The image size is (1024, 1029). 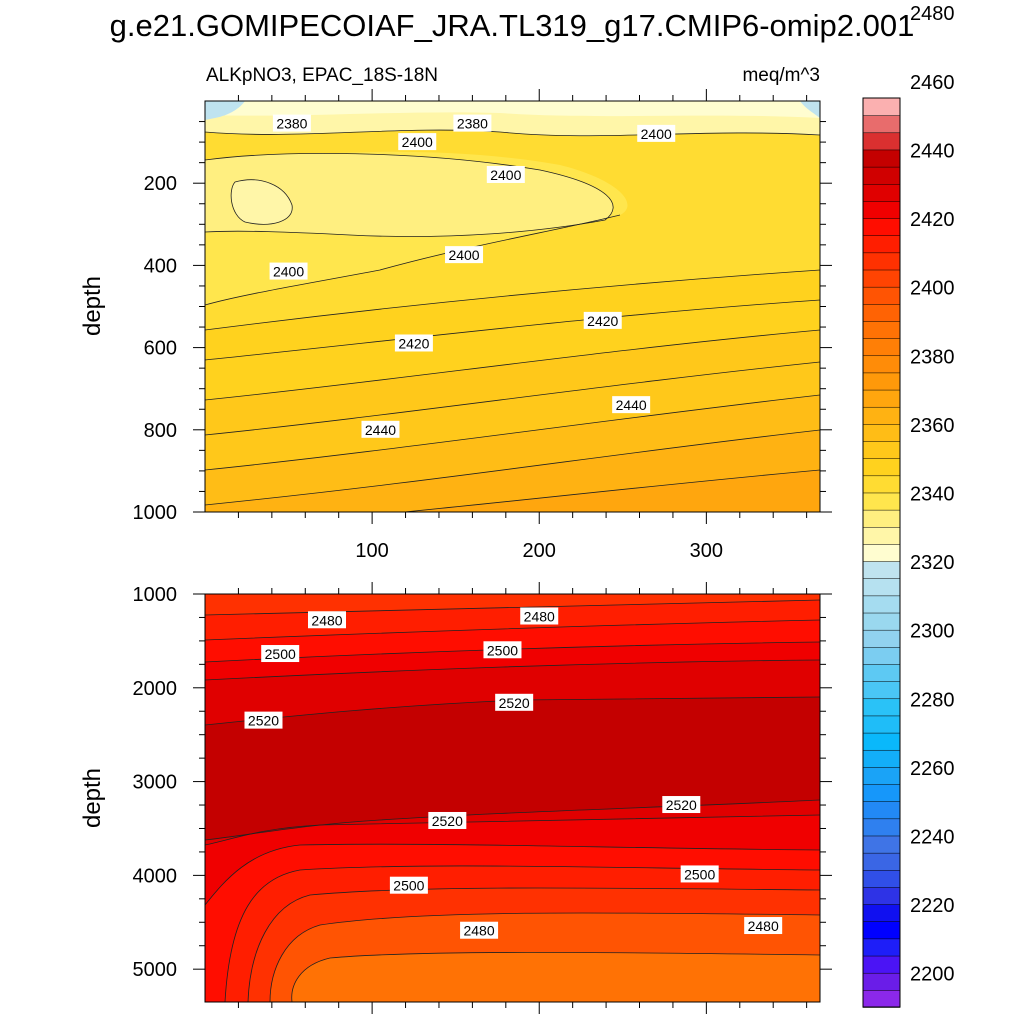 What do you see at coordinates (932, 14) in the screenshot?
I see `colorbar-tick-label: 2480` at bounding box center [932, 14].